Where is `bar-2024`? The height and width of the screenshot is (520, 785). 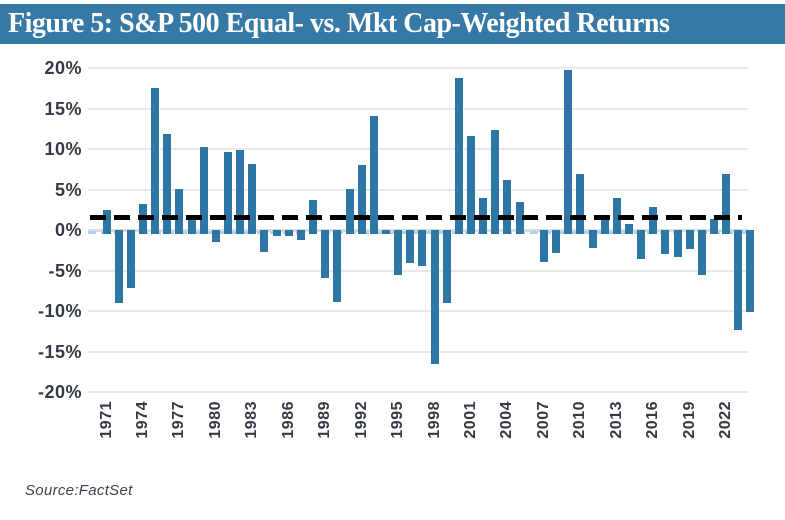
bar-2024 is located at coordinates (750, 271).